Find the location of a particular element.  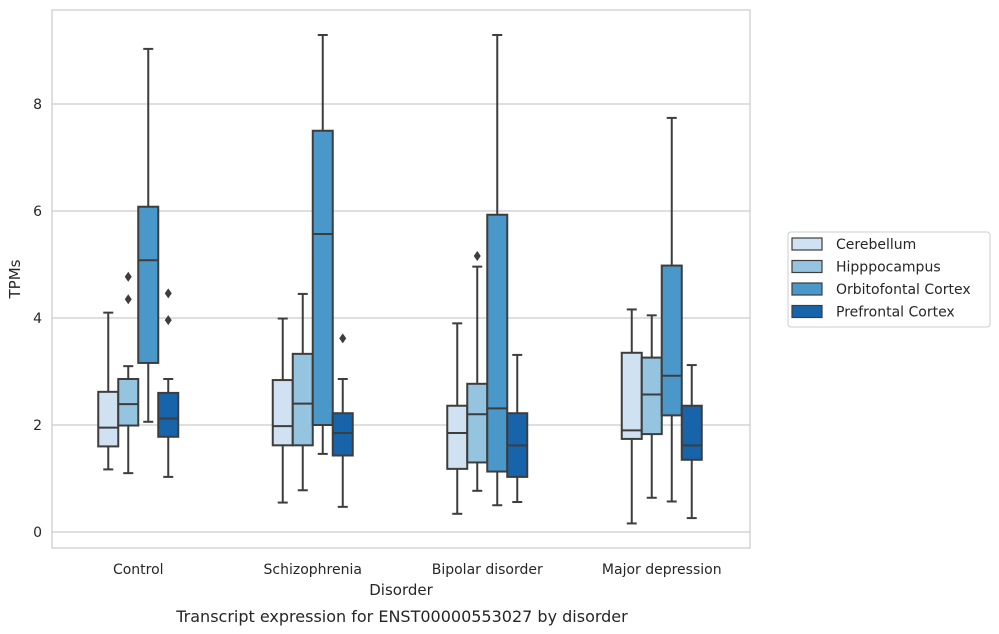

legend-frame is located at coordinates (889, 279).